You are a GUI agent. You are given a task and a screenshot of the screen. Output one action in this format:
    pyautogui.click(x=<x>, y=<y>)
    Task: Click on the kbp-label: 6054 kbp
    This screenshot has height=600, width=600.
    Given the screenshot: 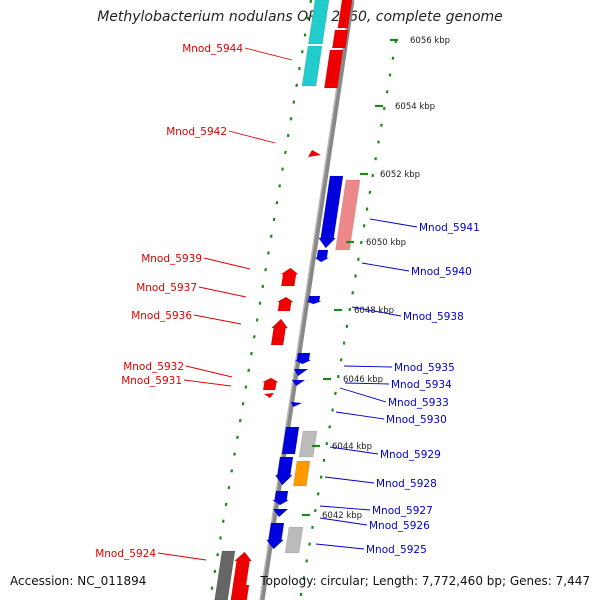 What is the action you would take?
    pyautogui.click(x=415, y=107)
    